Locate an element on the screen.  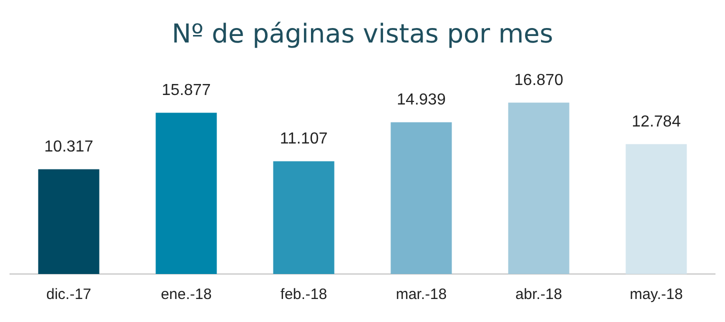
x-tick-label: abr.-18 is located at coordinates (538, 295).